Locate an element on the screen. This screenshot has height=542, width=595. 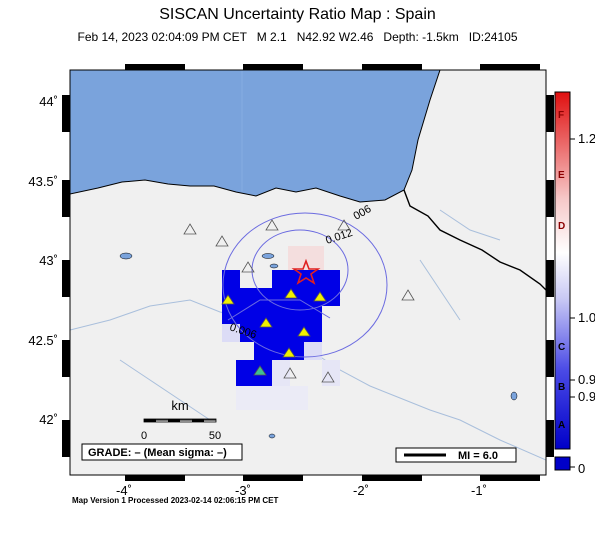
mi-box is located at coordinates (456, 455).